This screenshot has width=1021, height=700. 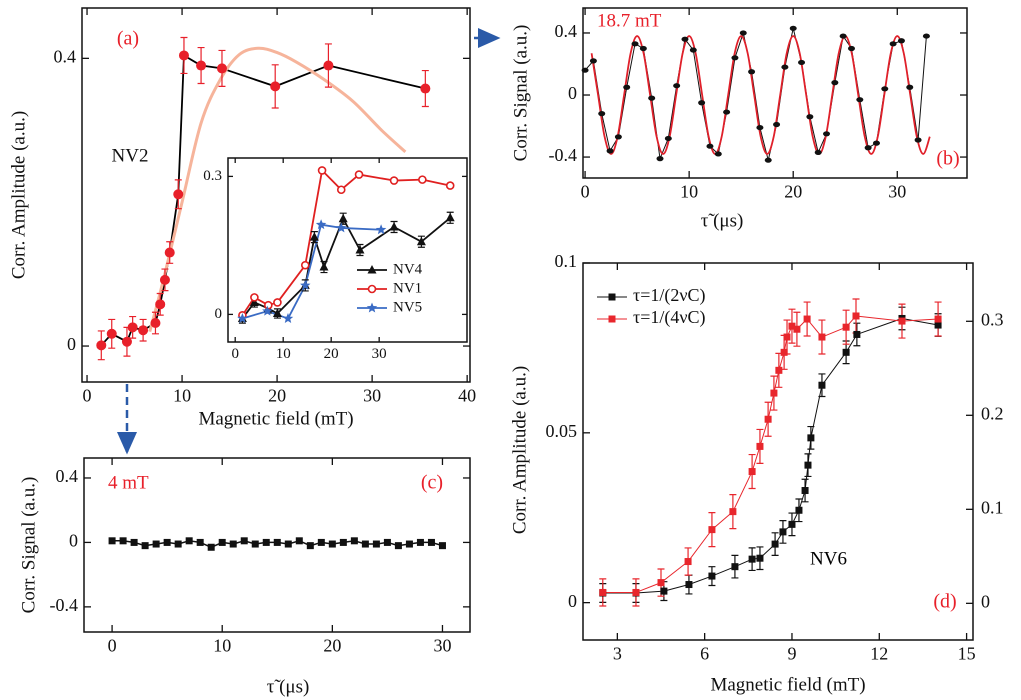 I want to click on y-tick-label: 0.4, so click(x=65, y=56).